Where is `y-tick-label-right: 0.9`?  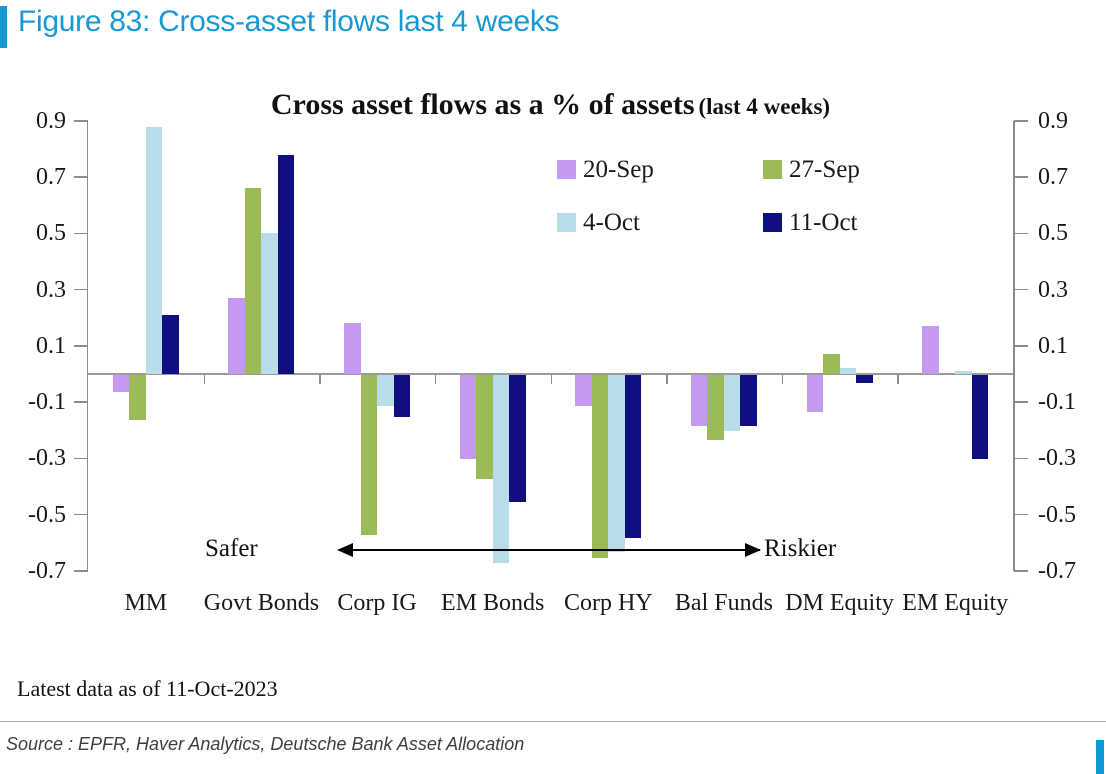 y-tick-label-right: 0.9 is located at coordinates (1053, 120).